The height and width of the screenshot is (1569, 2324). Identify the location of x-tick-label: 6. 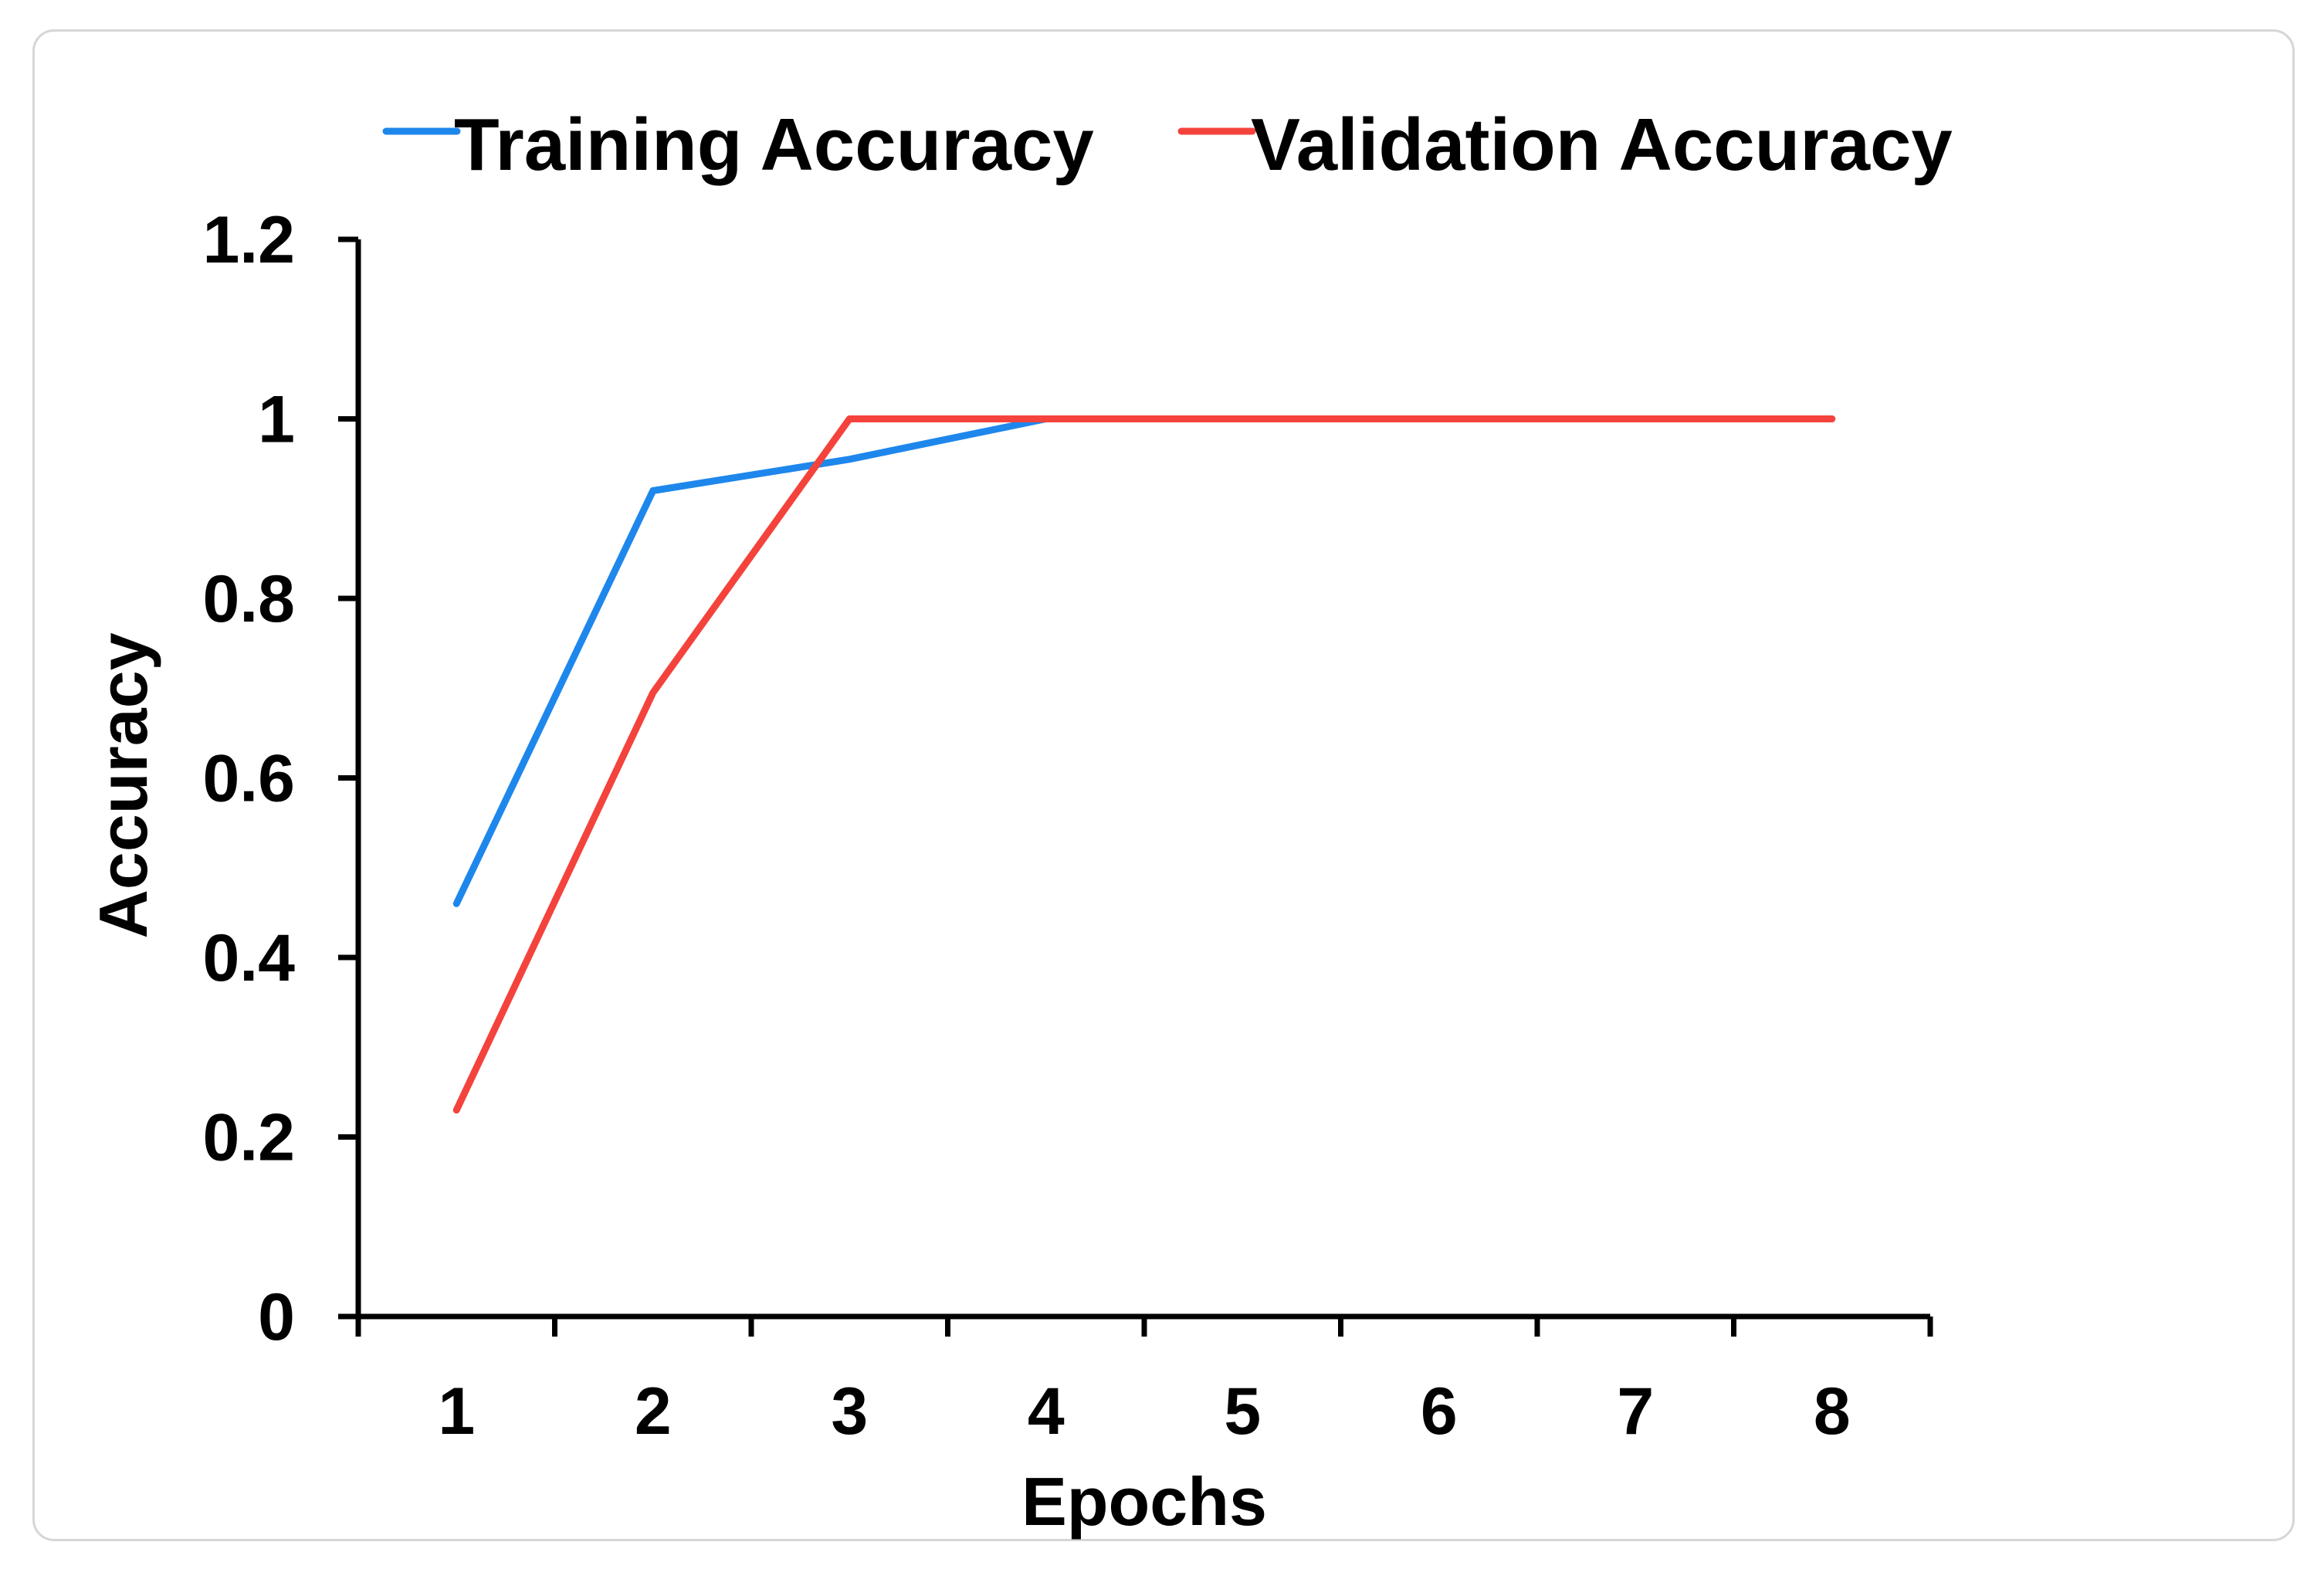
(1439, 1411).